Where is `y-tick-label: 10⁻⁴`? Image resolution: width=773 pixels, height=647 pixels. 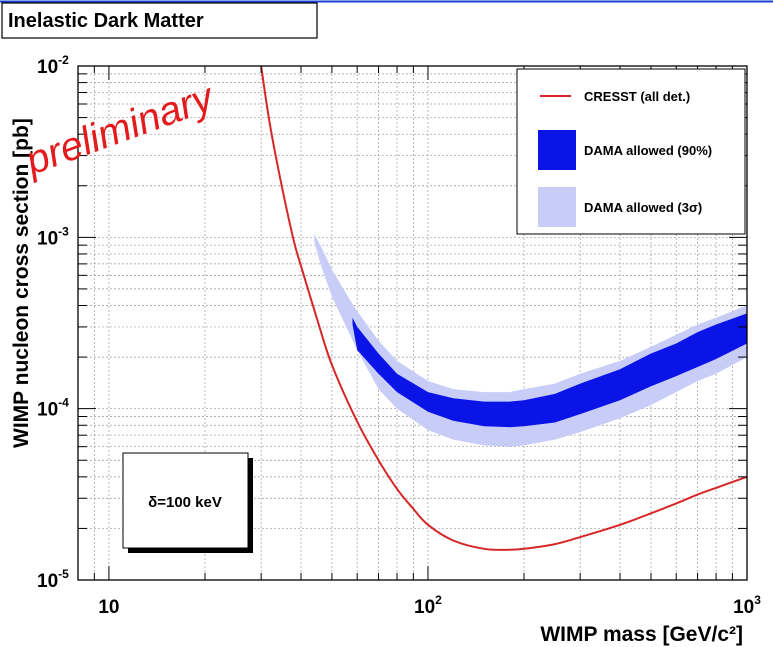 y-tick-label: 10⁻⁴ is located at coordinates (53, 408).